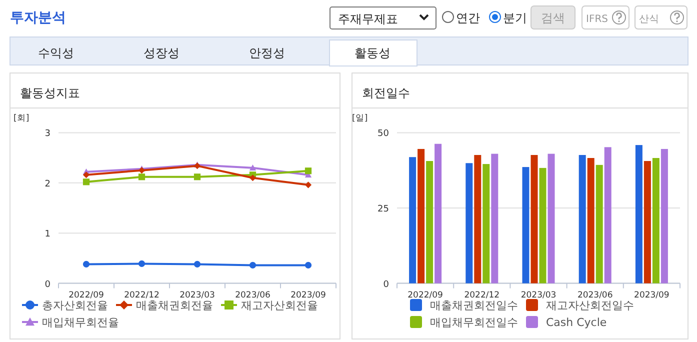 This screenshot has height=342, width=697. Describe the element at coordinates (22, 119) in the screenshot. I see `y-axis-title: [회]` at that location.